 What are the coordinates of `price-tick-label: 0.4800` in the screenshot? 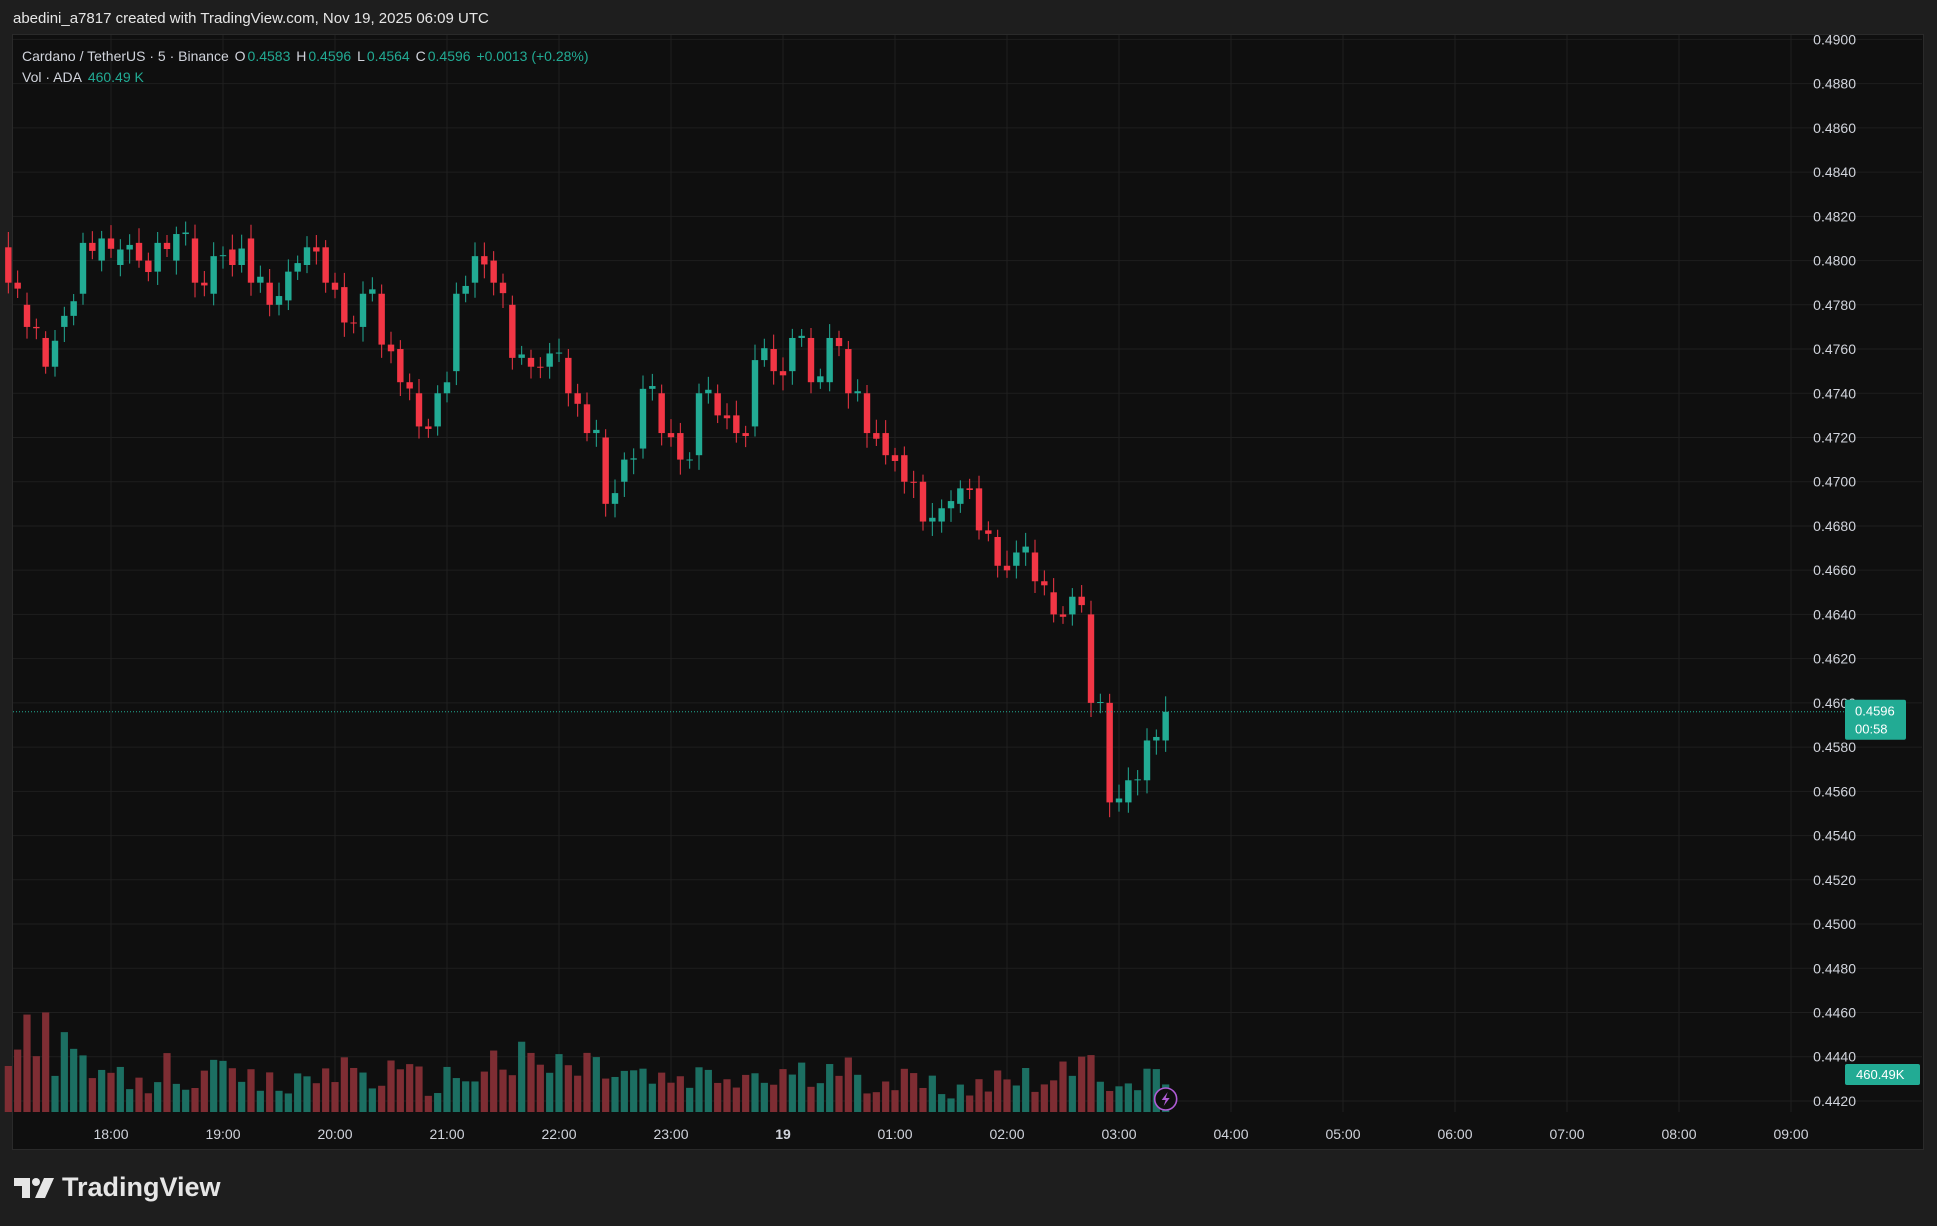 It's located at (1834, 261).